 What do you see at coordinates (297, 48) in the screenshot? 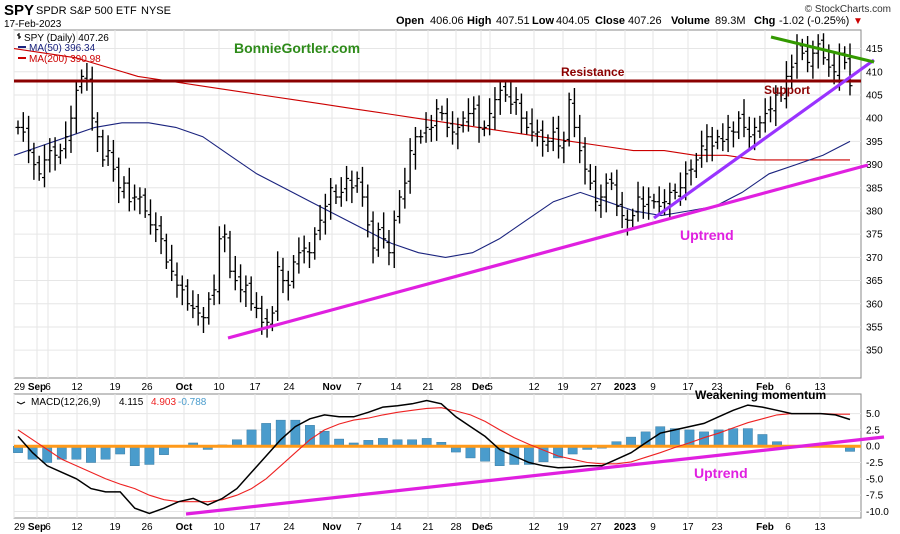
I see `author-annotation: BonnieGortler.com` at bounding box center [297, 48].